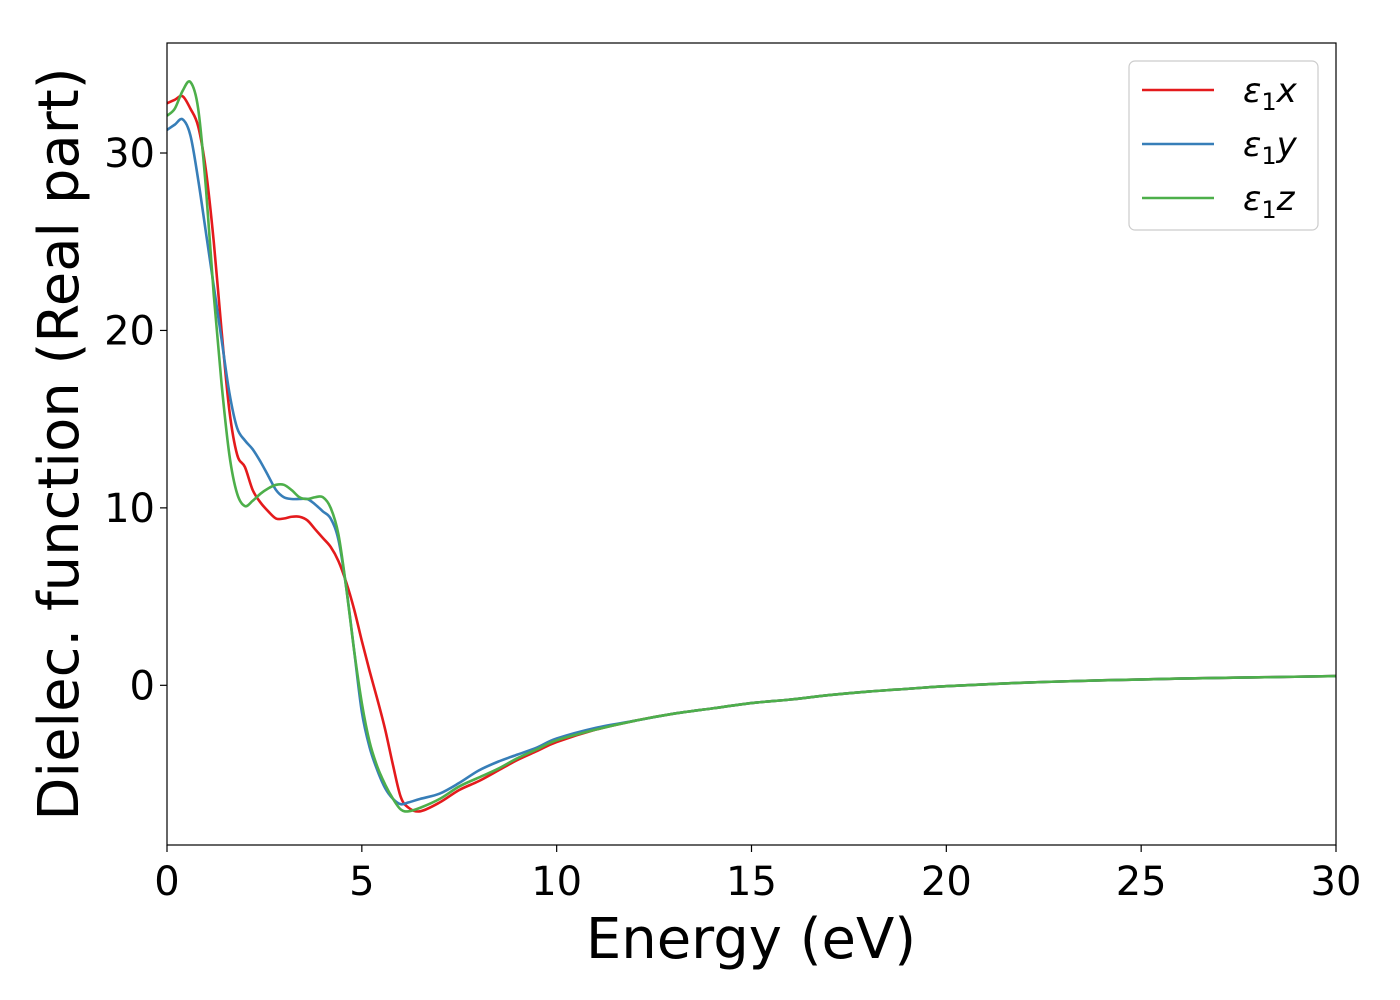 This screenshot has height=1000, width=1400. I want to click on legend: ε1x ε1y ε1z, so click(1223, 145).